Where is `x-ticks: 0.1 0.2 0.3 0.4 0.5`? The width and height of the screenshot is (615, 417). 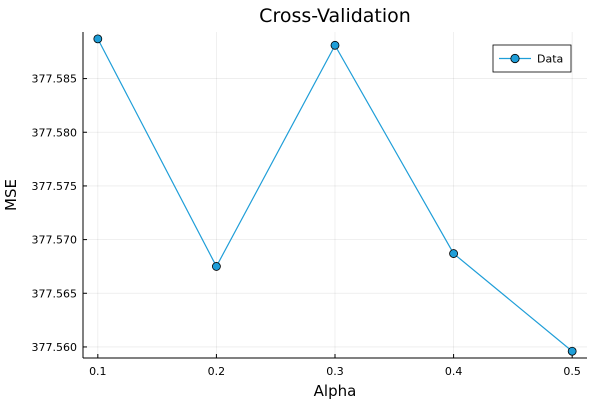
x-ticks: 0.1 0.2 0.3 0.4 0.5 is located at coordinates (335, 366).